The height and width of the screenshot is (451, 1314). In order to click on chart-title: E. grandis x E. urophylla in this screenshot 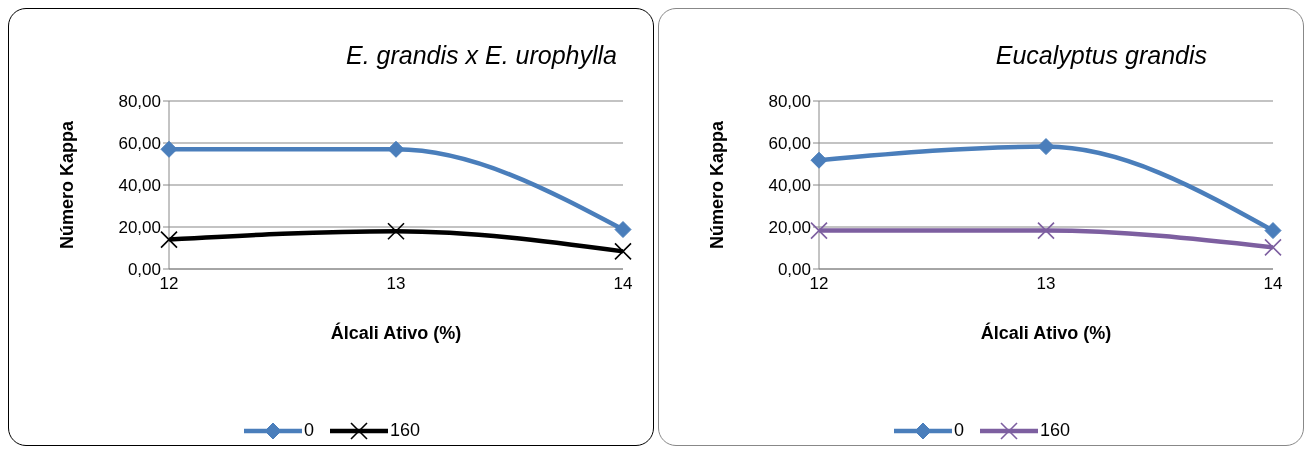, I will do `click(481, 55)`.